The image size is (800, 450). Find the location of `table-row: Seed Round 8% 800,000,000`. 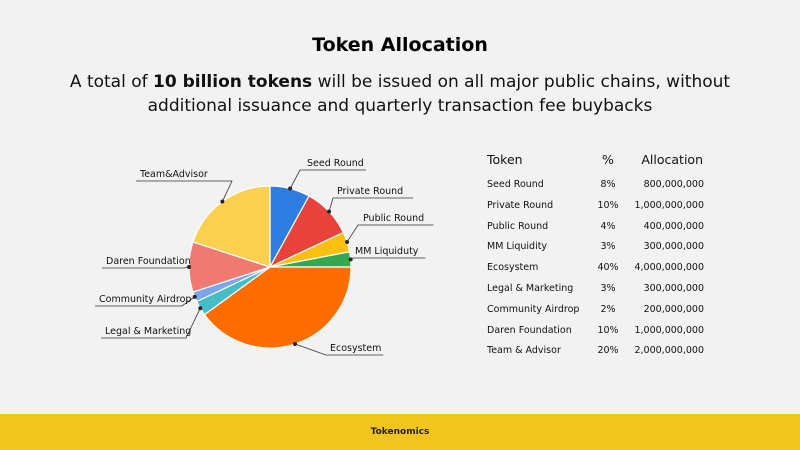

table-row: Seed Round 8% 800,000,000 is located at coordinates (602, 189).